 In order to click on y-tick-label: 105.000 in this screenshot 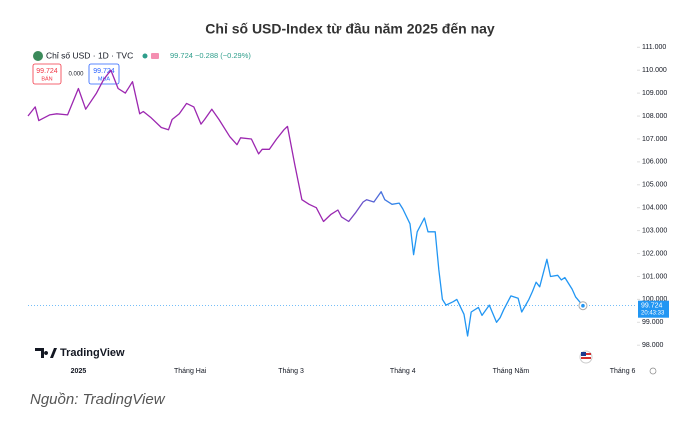, I will do `click(654, 185)`.